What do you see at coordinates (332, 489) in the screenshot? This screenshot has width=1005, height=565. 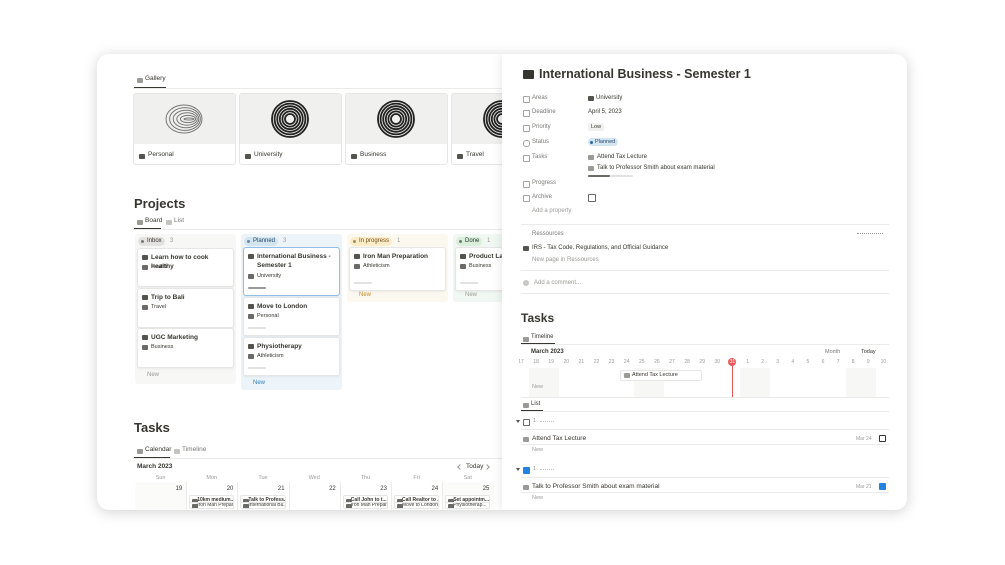 I see `day-number: 22` at bounding box center [332, 489].